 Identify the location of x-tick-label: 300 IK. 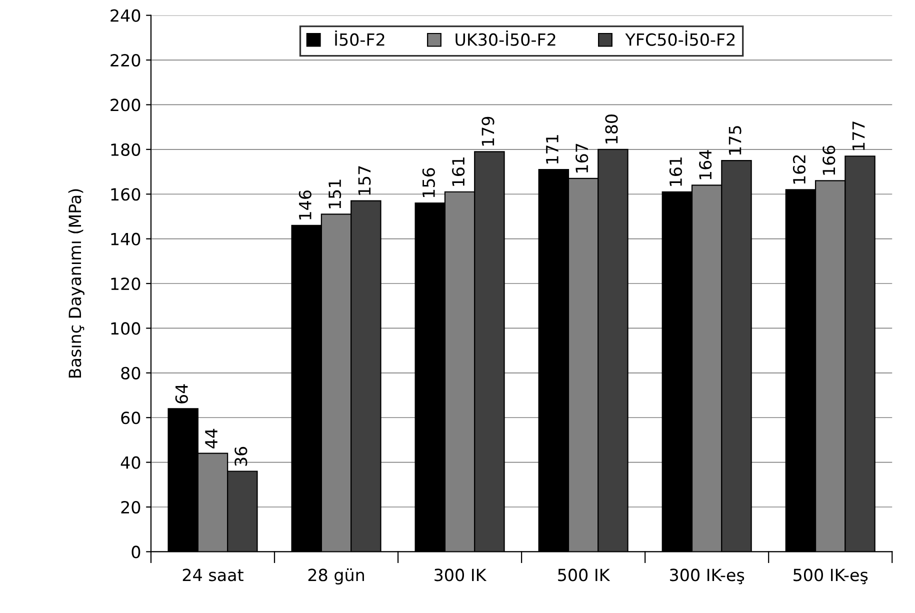
(460, 575).